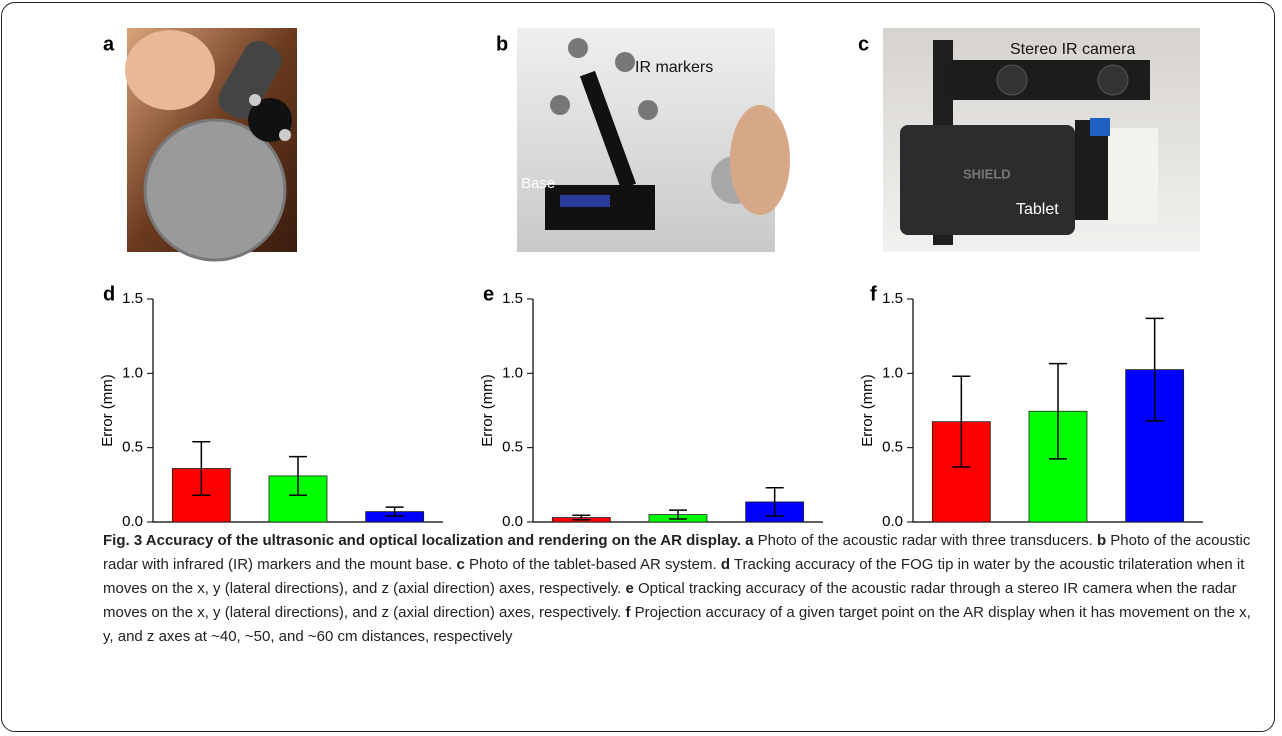  Describe the element at coordinates (987, 173) in the screenshot. I see `annotation: SHIELD` at that location.